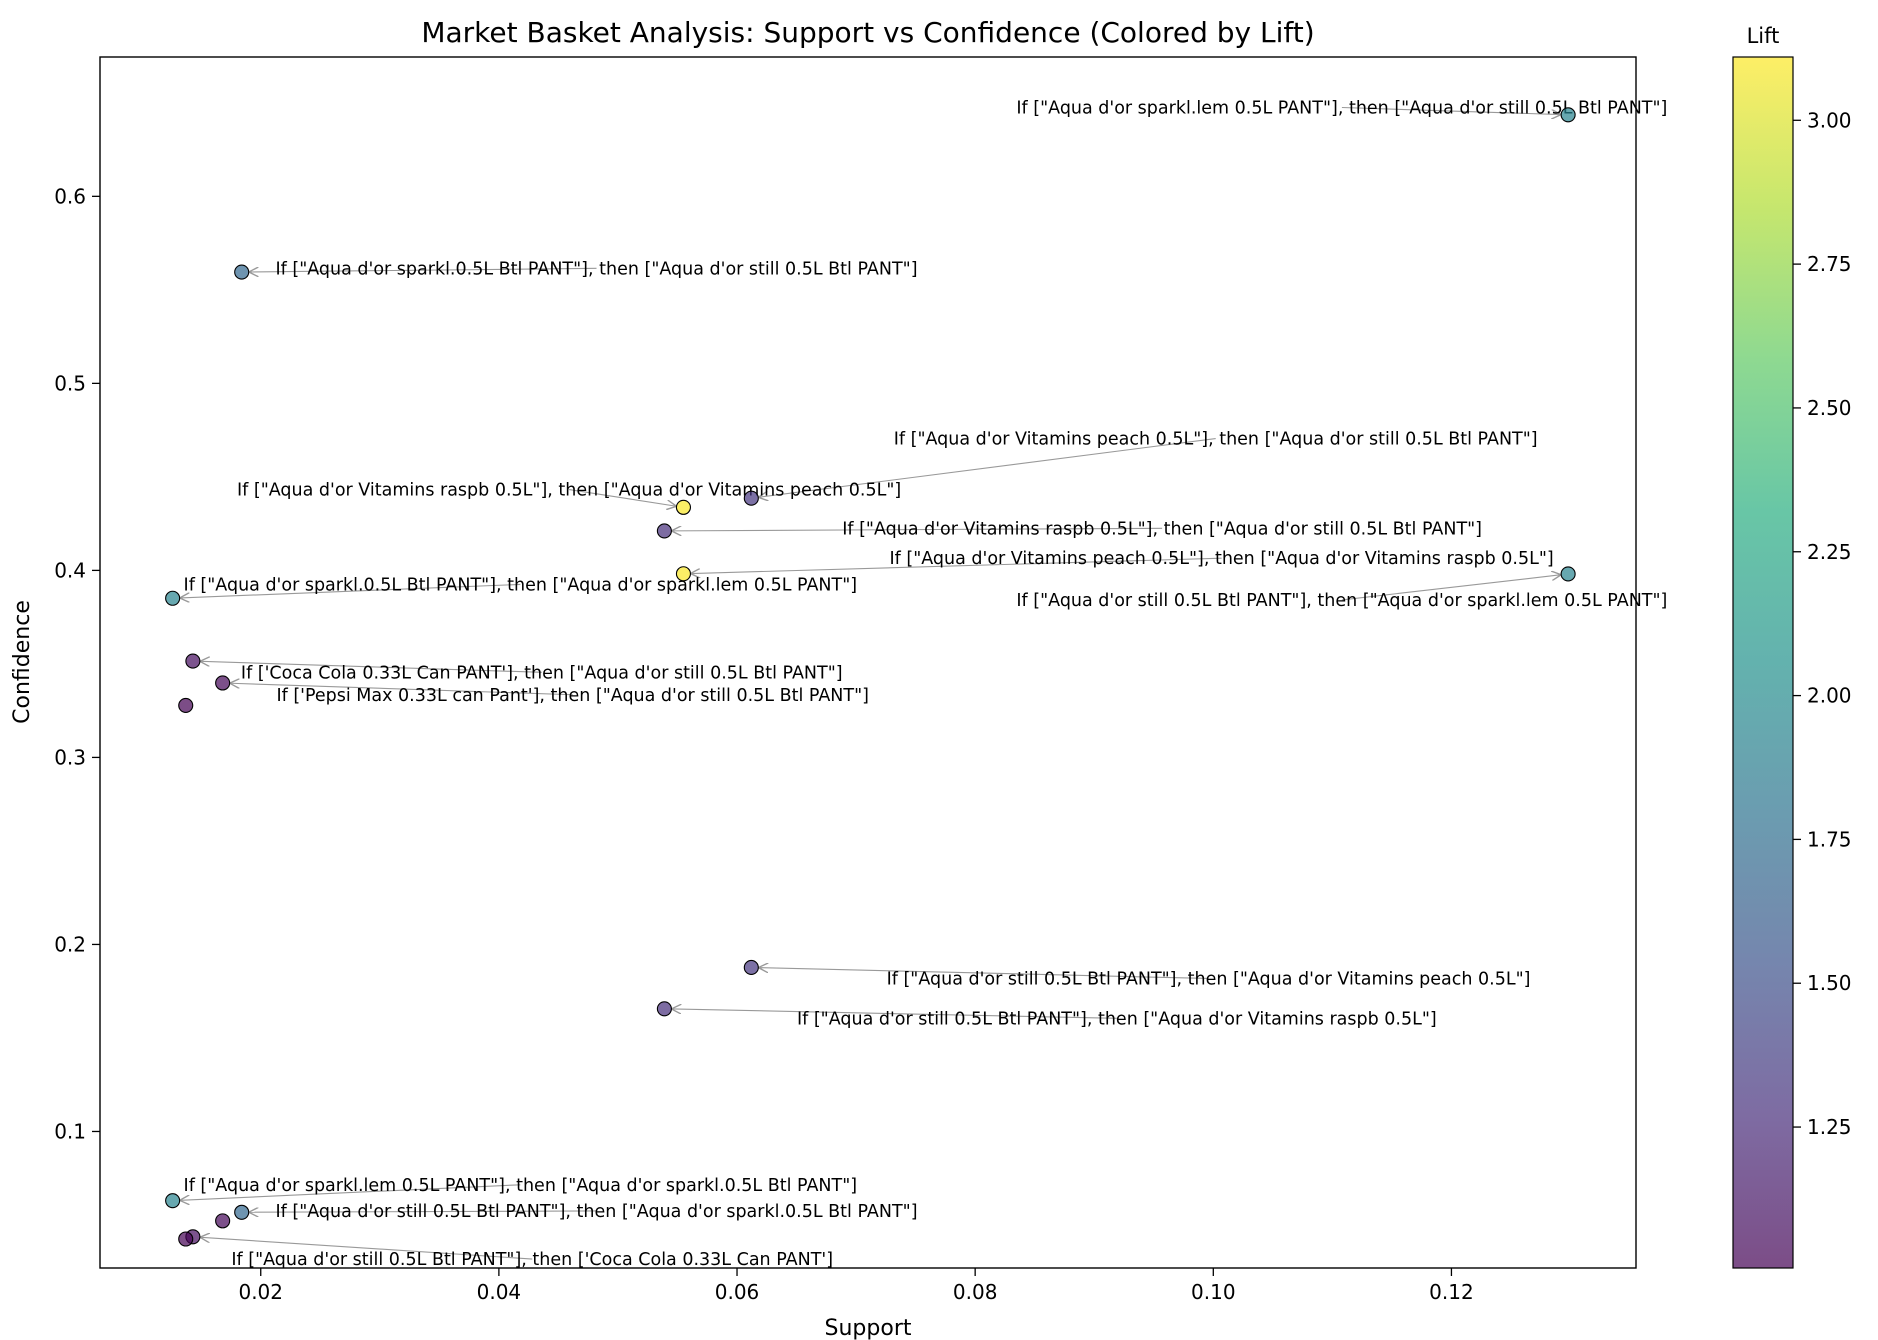 The height and width of the screenshot is (1340, 1878). I want to click on x-axis-label: Support, so click(868, 1328).